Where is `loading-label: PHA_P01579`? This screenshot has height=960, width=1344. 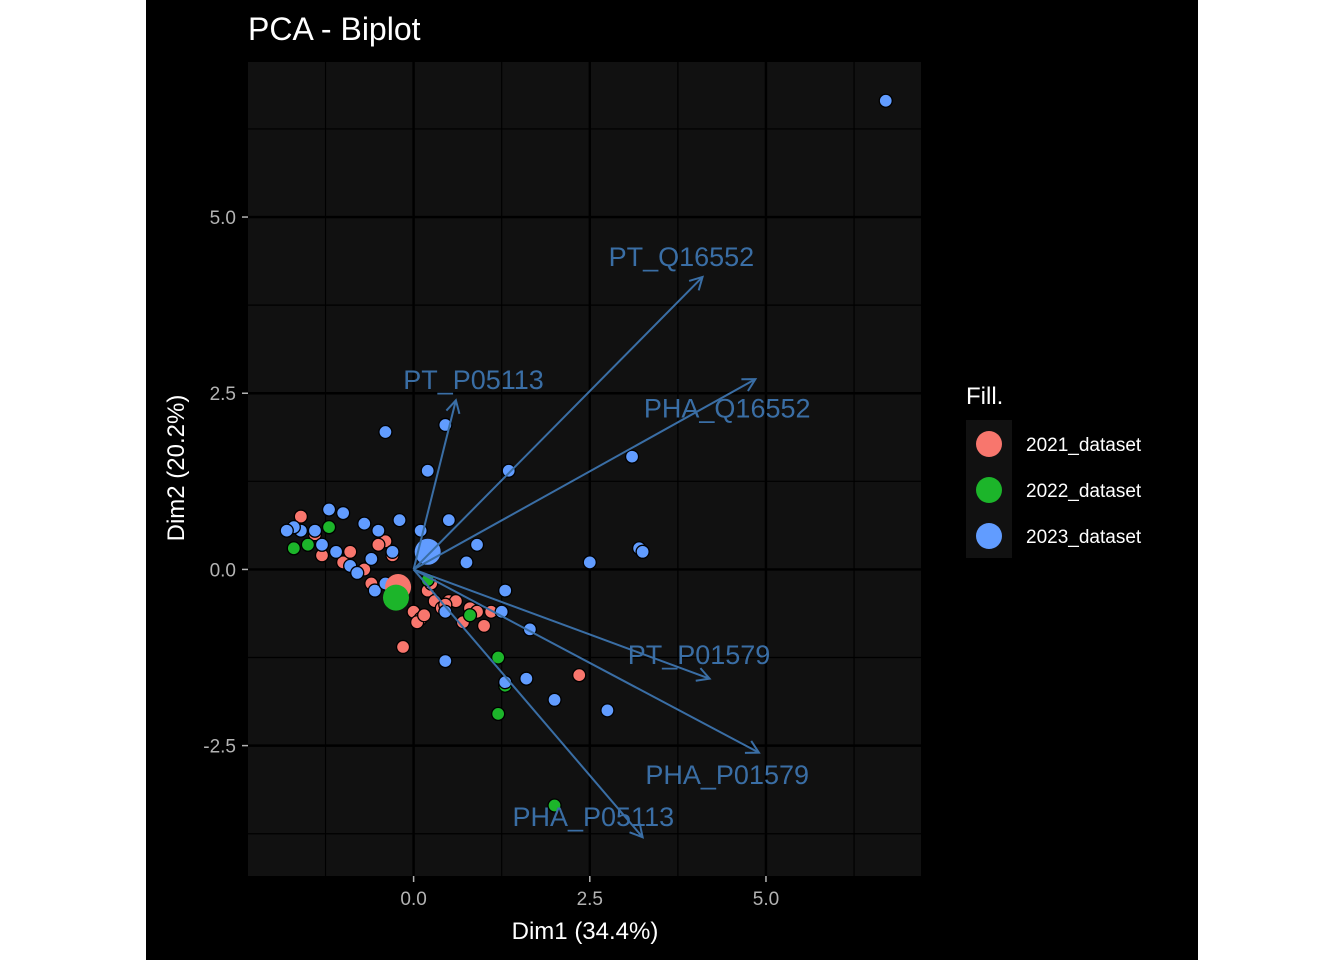
loading-label: PHA_P01579 is located at coordinates (727, 775).